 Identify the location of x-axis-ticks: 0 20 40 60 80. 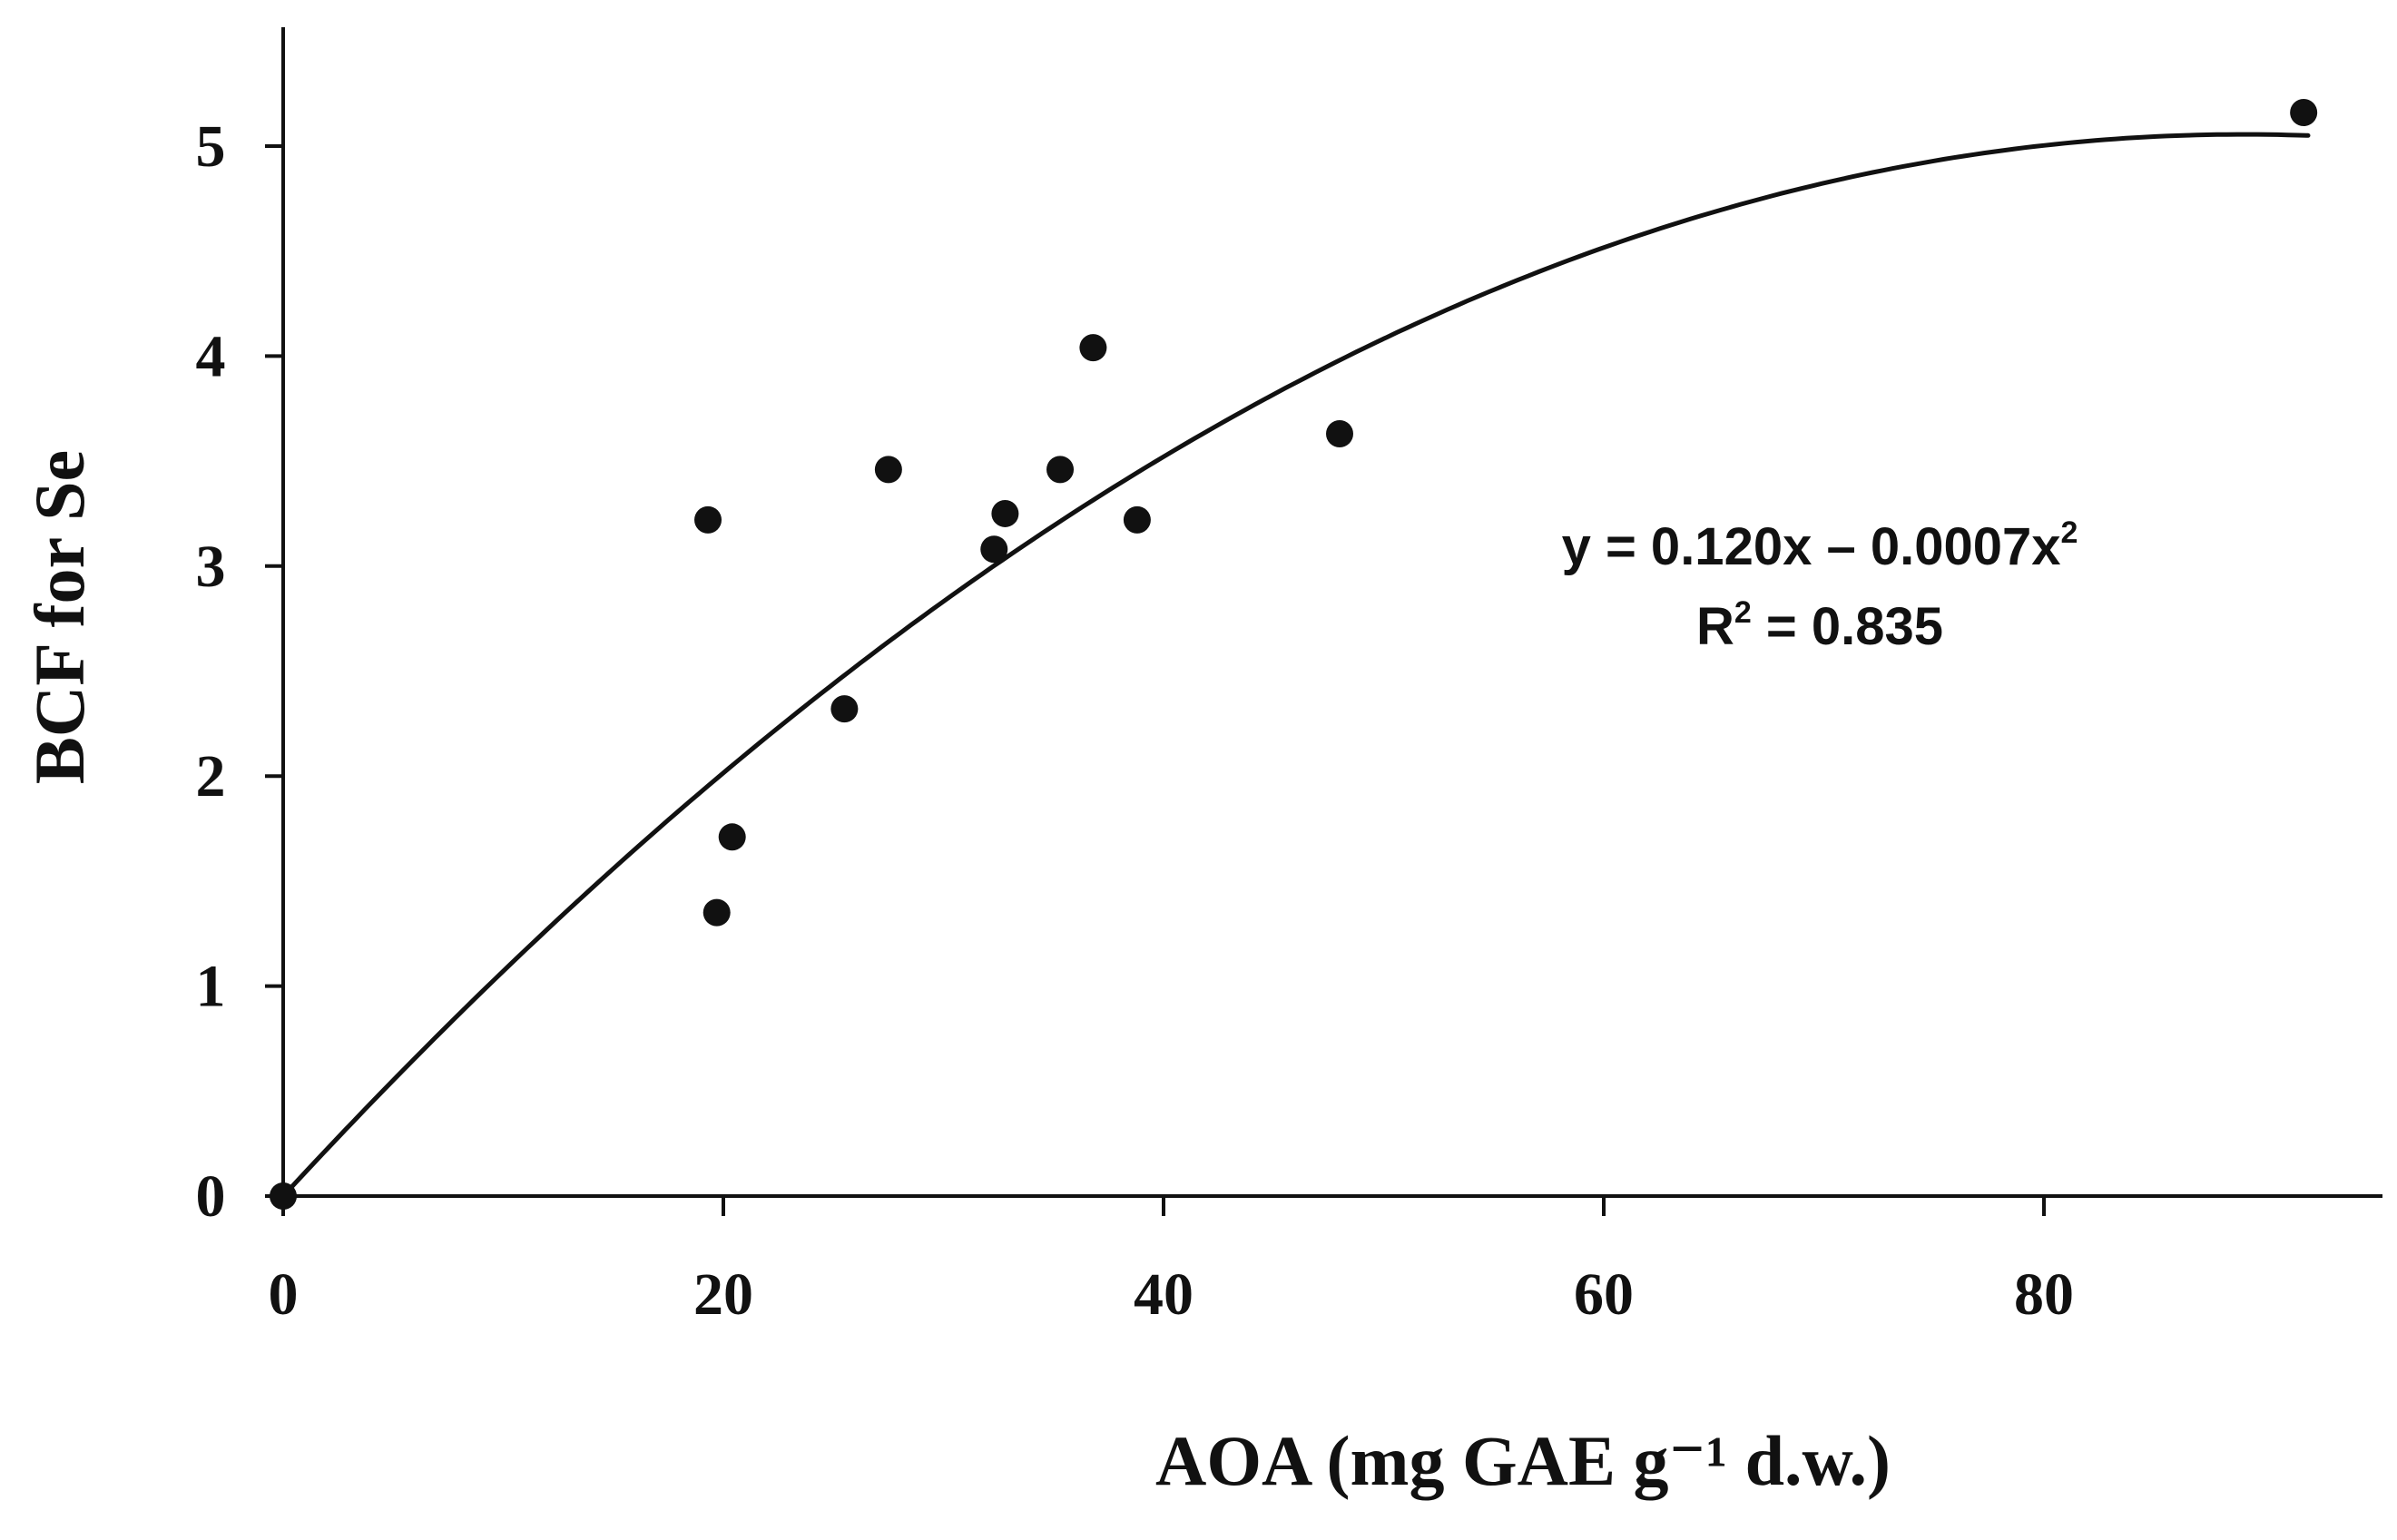
(1171, 1262).